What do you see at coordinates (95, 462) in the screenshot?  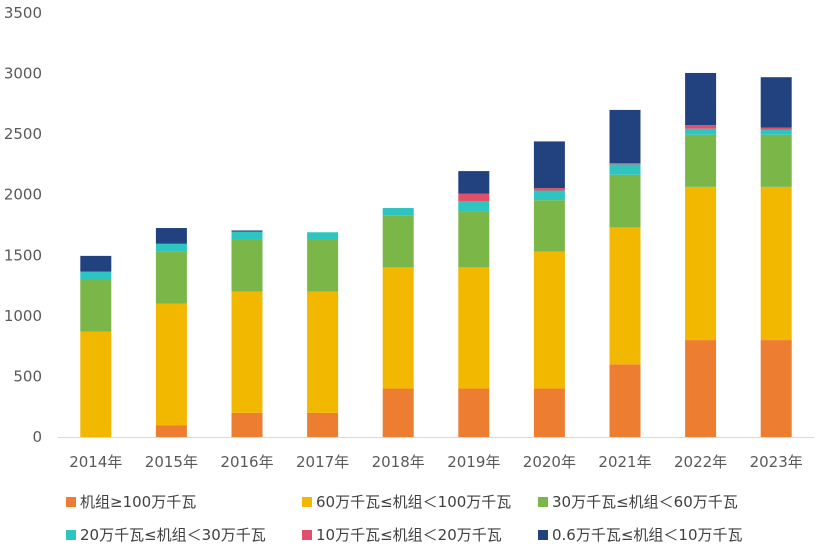 I see `x-tick-label: 2014年` at bounding box center [95, 462].